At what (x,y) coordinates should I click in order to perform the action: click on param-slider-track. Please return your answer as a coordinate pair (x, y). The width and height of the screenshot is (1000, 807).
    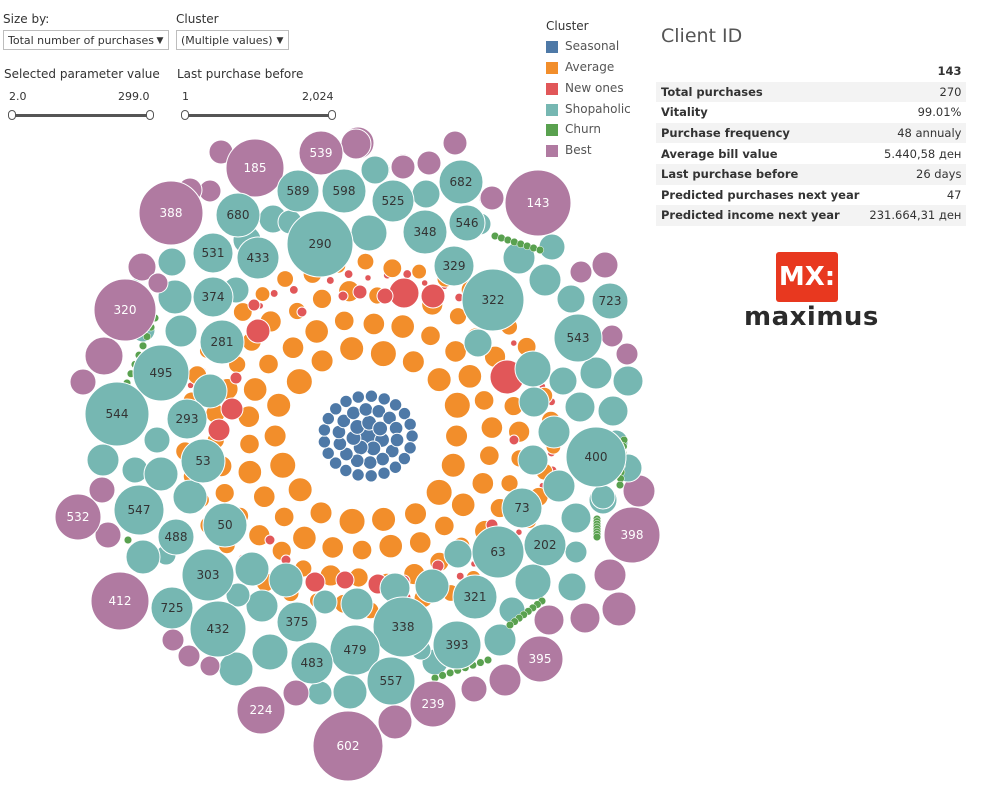
    Looking at the image, I should click on (82, 115).